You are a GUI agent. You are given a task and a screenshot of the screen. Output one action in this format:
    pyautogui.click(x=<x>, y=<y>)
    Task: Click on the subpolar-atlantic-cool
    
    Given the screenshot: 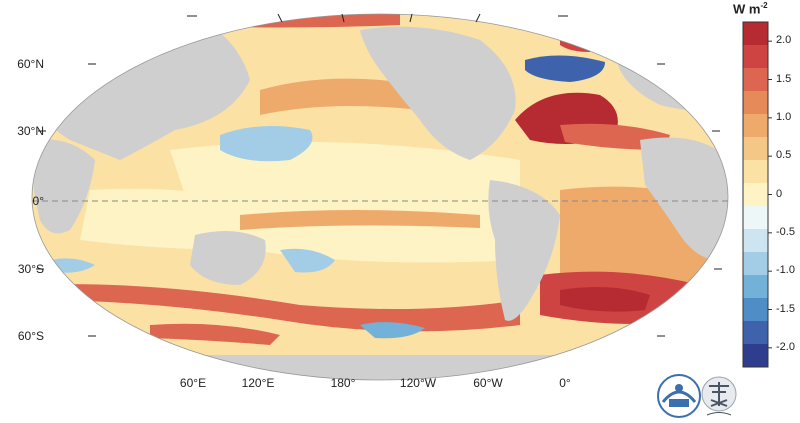 What is the action you would take?
    pyautogui.click(x=565, y=68)
    